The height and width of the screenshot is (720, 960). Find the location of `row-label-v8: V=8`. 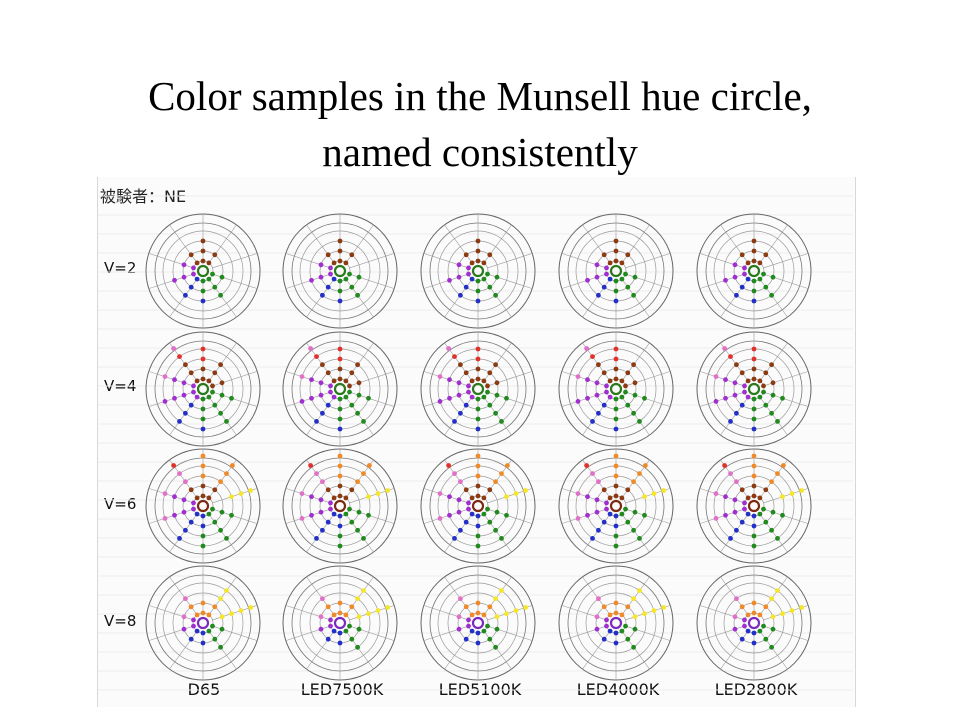

row-label-v8: V=8 is located at coordinates (120, 621).